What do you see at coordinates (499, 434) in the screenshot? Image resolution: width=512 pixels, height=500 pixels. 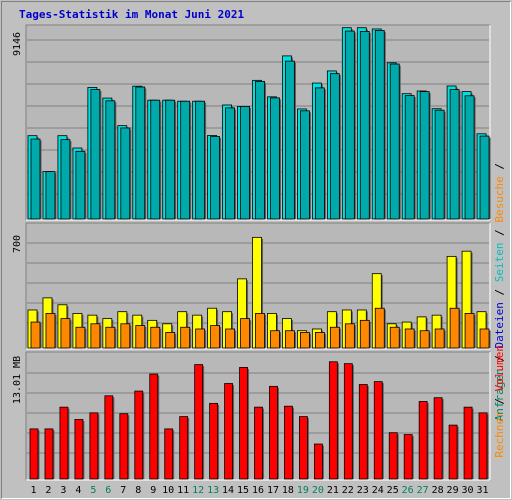 I see `legend-entry: Rechner` at bounding box center [499, 434].